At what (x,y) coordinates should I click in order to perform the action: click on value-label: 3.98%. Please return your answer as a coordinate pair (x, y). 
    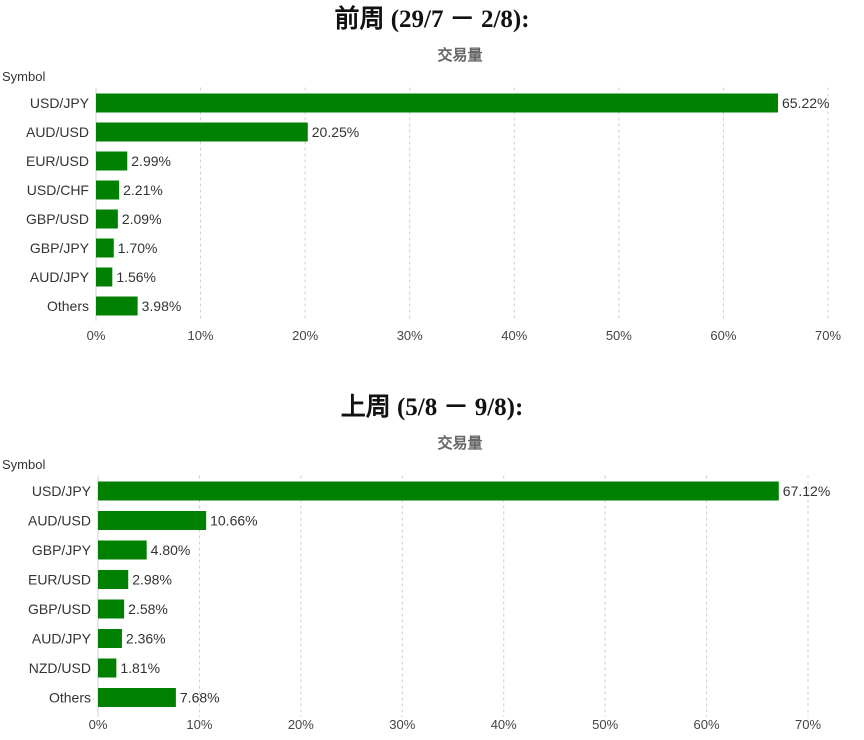
    Looking at the image, I should click on (162, 306).